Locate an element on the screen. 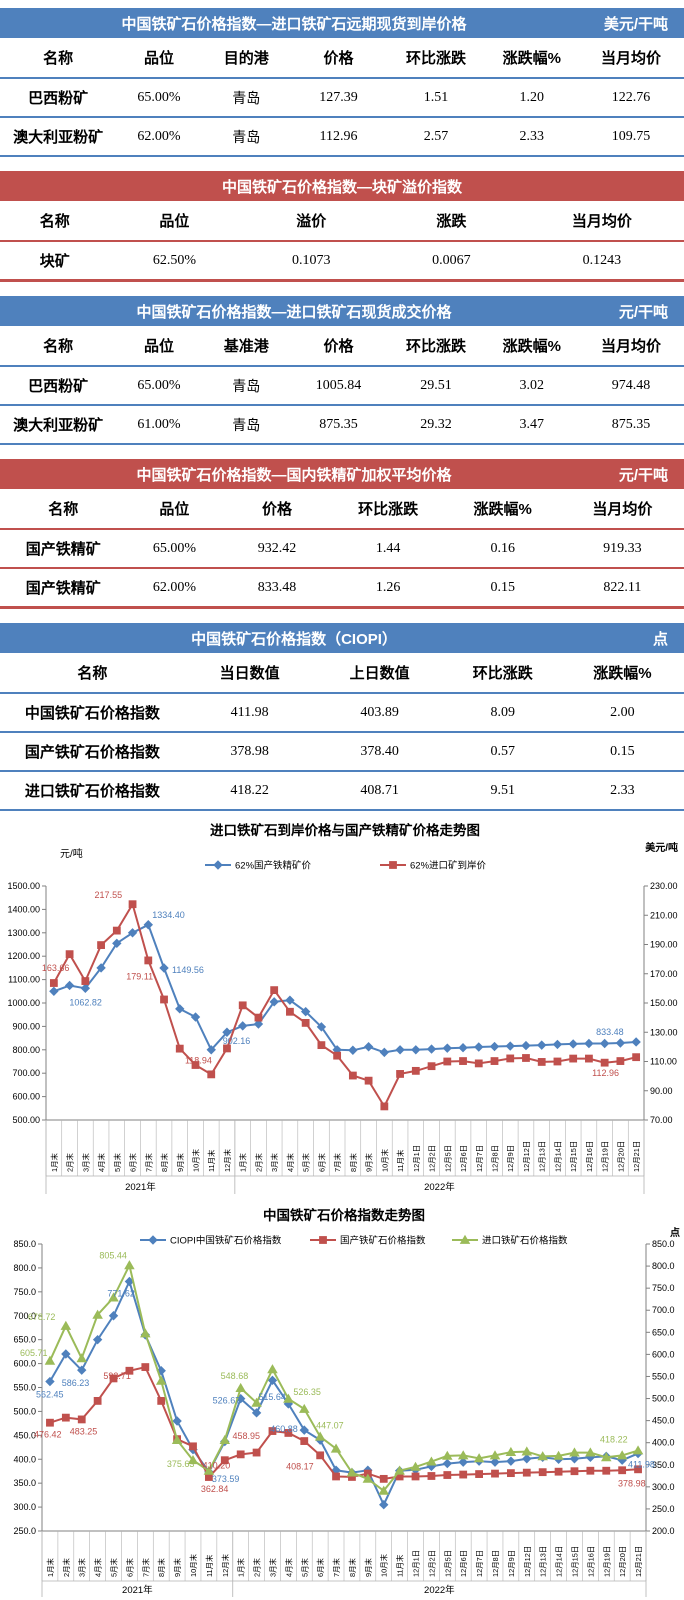  x-tick-label: 12月6日 is located at coordinates (463, 1158).